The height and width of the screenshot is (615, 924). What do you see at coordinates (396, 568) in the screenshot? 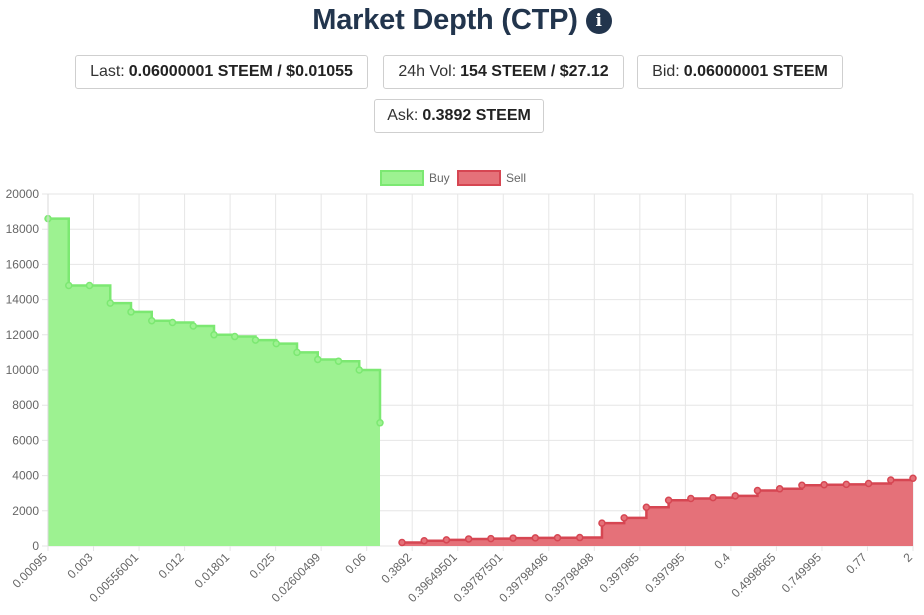
I see `x-tick-label: 0.3892` at bounding box center [396, 568].